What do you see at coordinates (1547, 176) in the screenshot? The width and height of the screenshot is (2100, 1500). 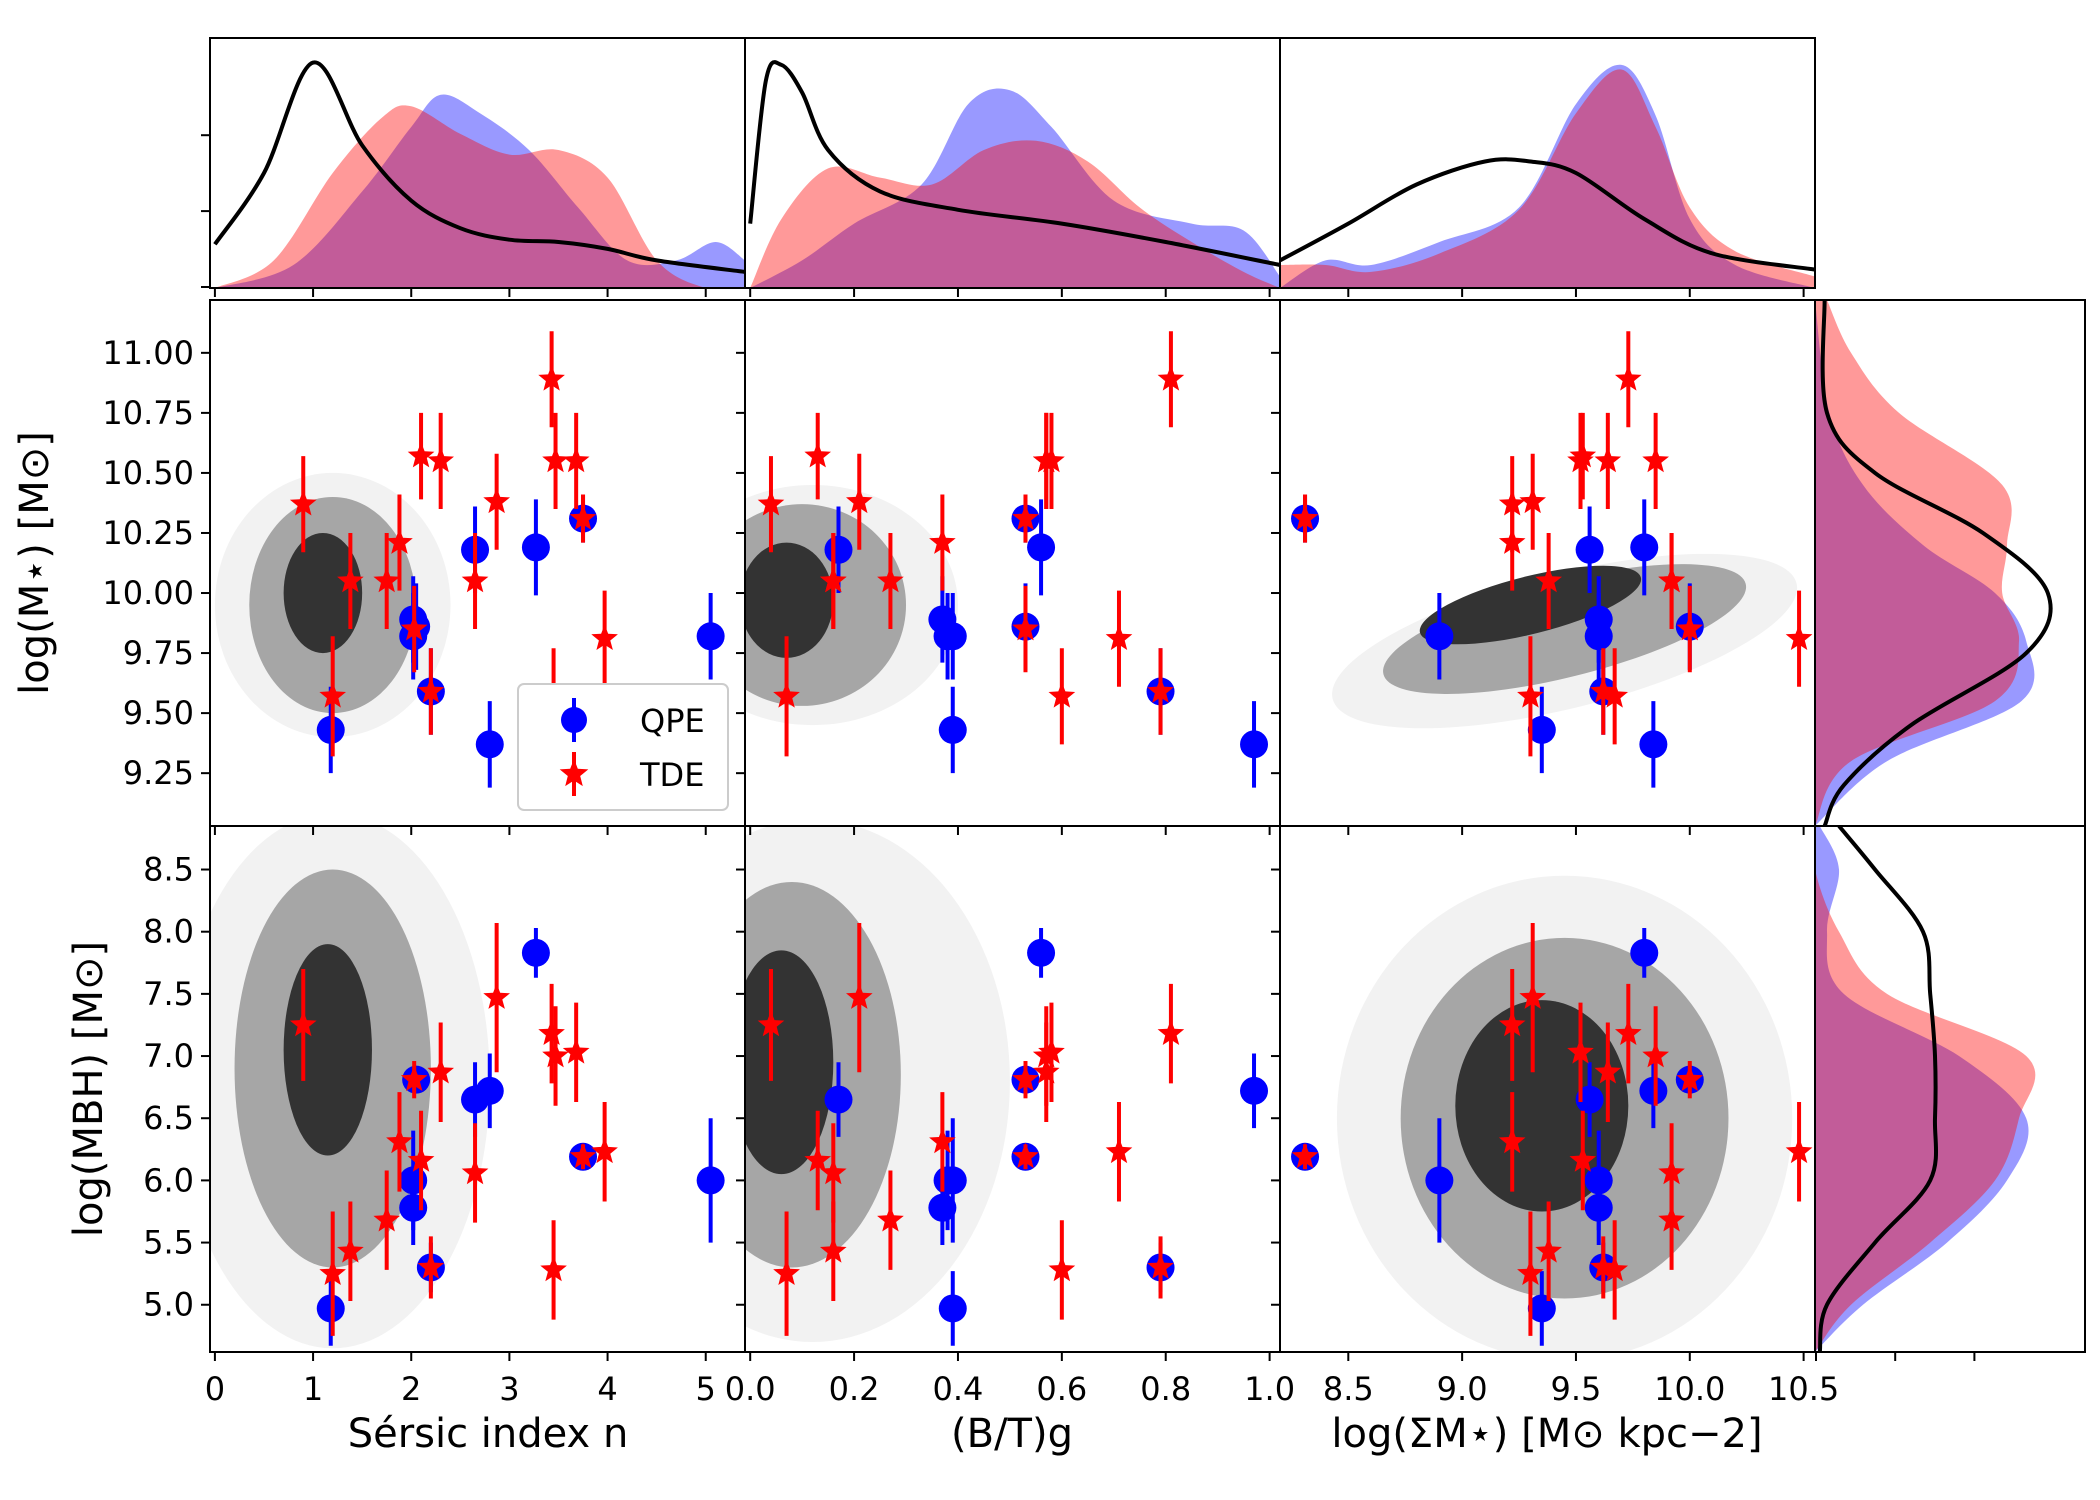 I see `top-marginal-sigma` at bounding box center [1547, 176].